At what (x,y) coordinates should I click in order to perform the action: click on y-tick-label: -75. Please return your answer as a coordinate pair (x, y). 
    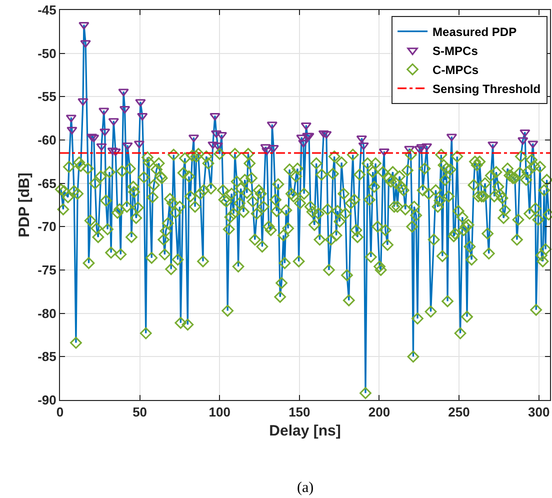
    Looking at the image, I should click on (47, 270).